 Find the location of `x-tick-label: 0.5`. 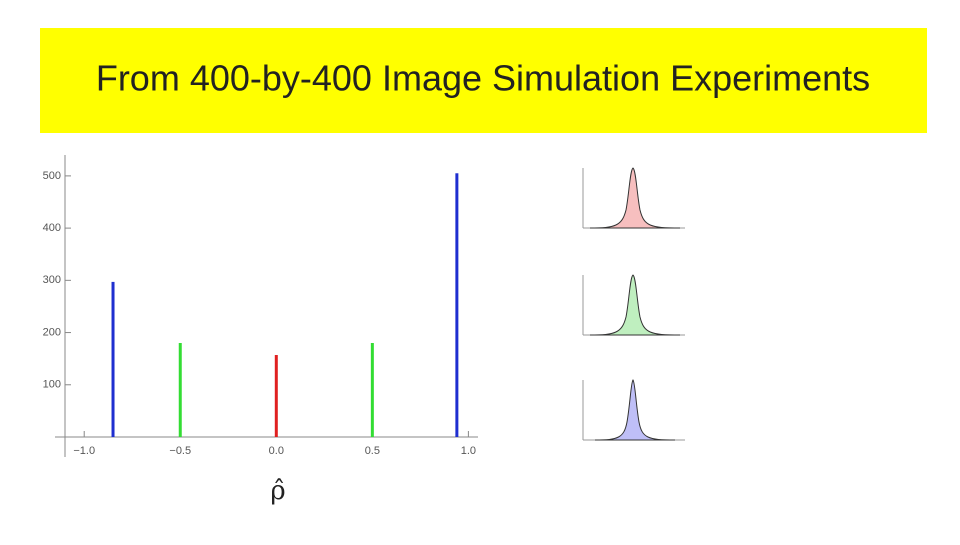

x-tick-label: 0.5 is located at coordinates (372, 451).